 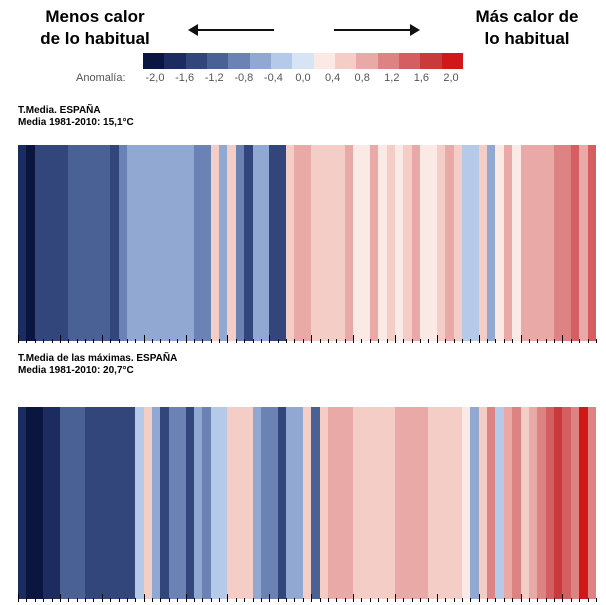 I want to click on scale-tick-label: 2,0, so click(x=451, y=78).